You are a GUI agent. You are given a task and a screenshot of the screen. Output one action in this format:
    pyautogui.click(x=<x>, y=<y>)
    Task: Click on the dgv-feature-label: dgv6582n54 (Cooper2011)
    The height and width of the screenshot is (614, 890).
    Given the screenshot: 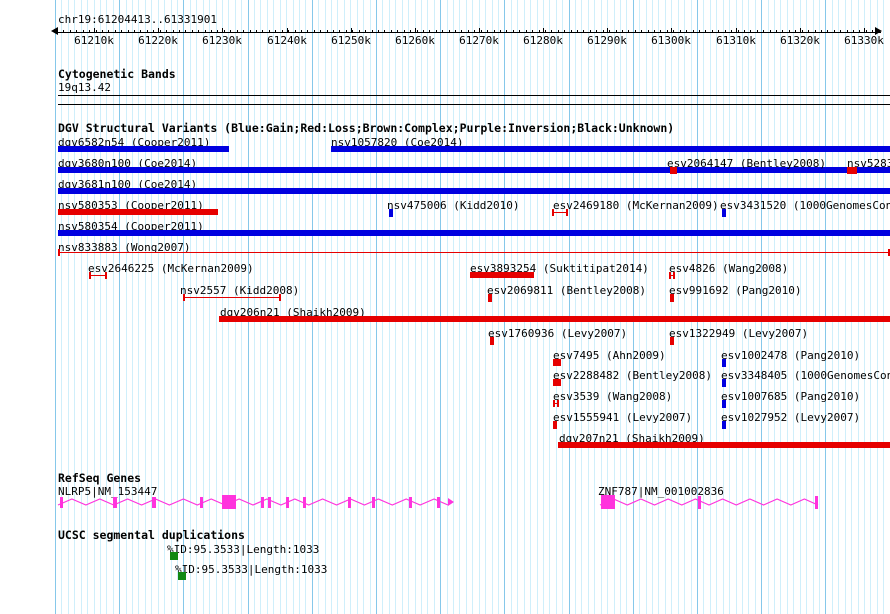 What is the action you would take?
    pyautogui.click(x=134, y=142)
    